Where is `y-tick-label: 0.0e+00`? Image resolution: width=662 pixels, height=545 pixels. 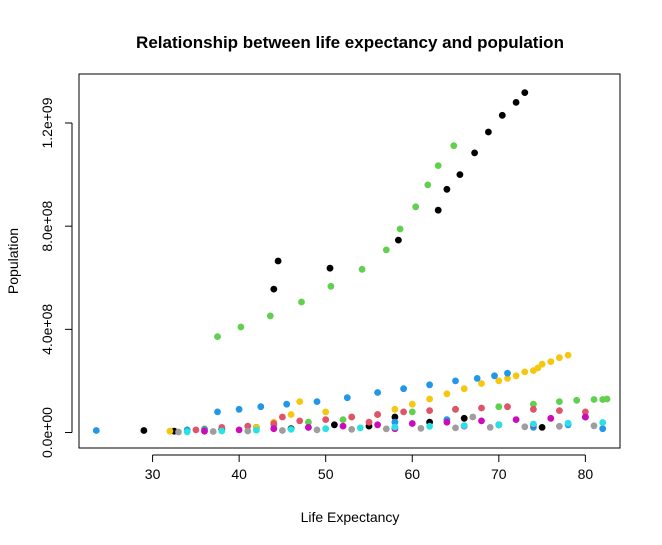
y-tick-label: 0.0e+00 is located at coordinates (47, 432).